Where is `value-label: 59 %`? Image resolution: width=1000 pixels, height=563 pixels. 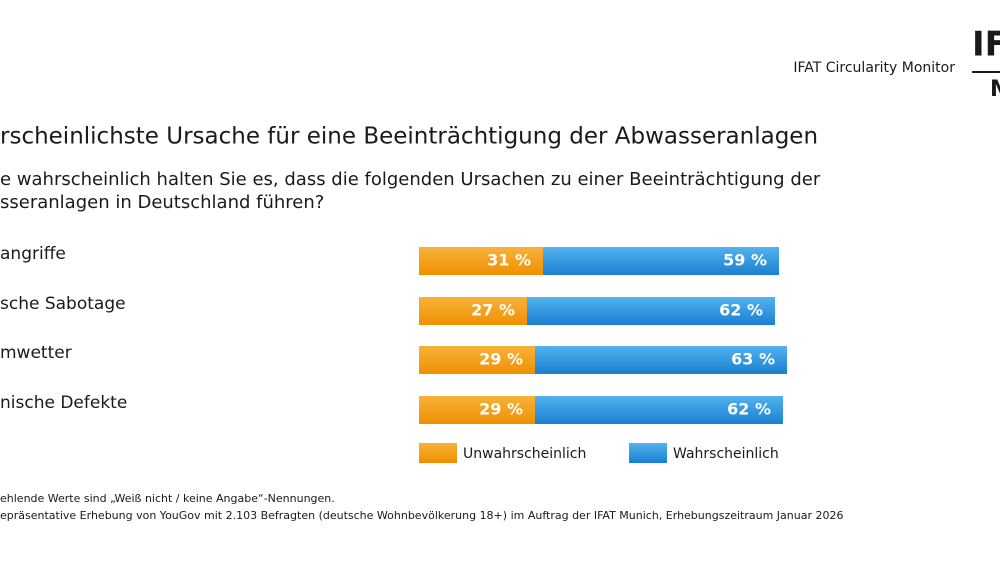 value-label: 59 % is located at coordinates (745, 260).